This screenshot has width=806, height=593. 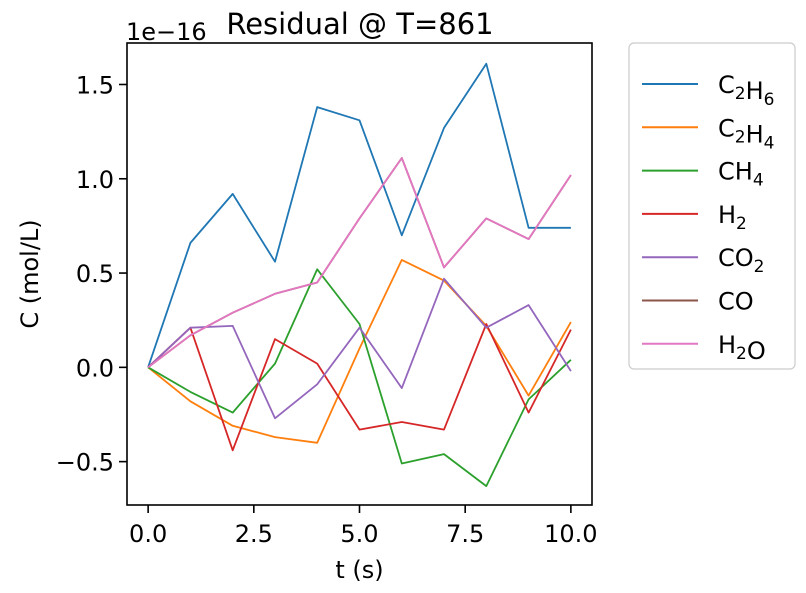 I want to click on x-tick-label: 10.0, so click(x=570, y=534).